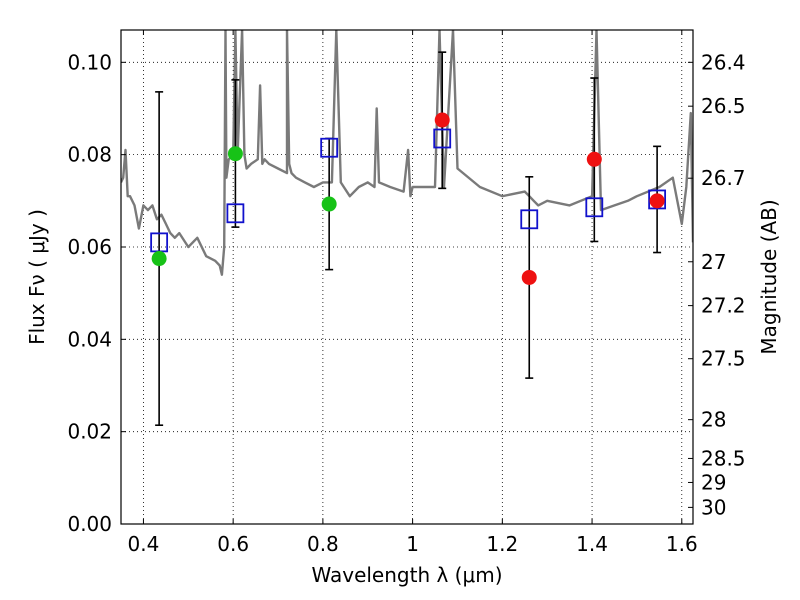 This screenshot has height=600, width=800. What do you see at coordinates (96, 293) in the screenshot?
I see `y-axis-ticks: 0.00 0.02 0.04 0.06 0.08 0.10` at bounding box center [96, 293].